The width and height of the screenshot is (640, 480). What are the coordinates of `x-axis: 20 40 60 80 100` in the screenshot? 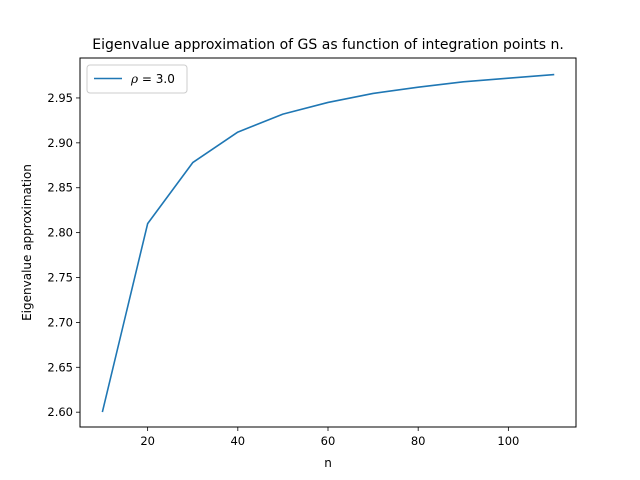 It's located at (329, 437).